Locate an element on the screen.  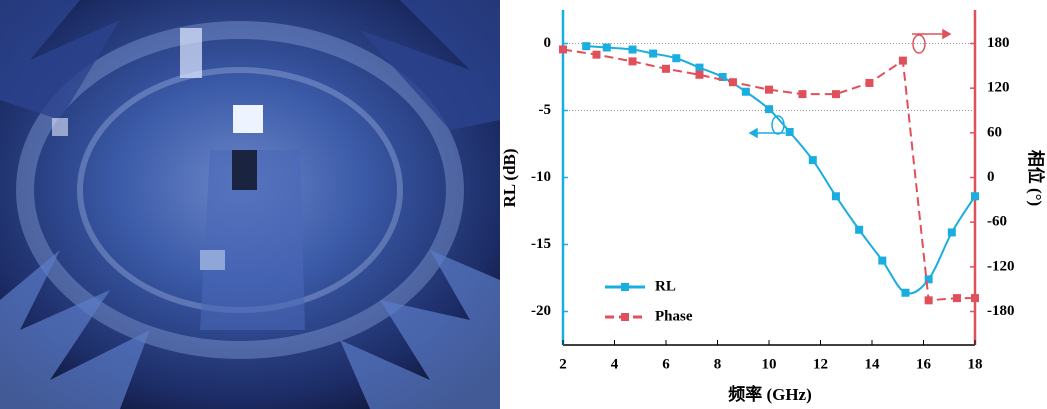
y-tick-label: -10 is located at coordinates (541, 177).